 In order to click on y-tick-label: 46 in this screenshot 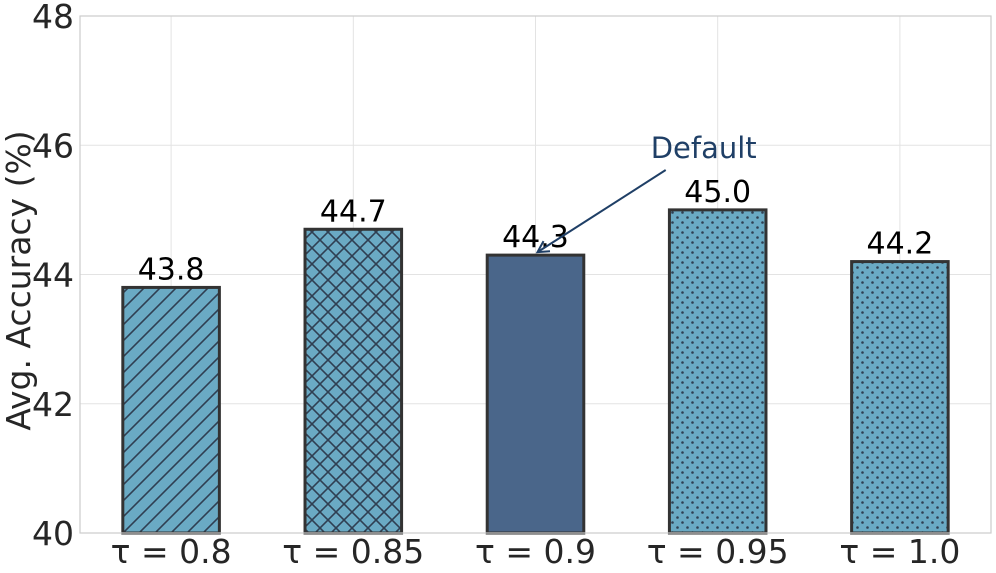, I will do `click(53, 145)`.